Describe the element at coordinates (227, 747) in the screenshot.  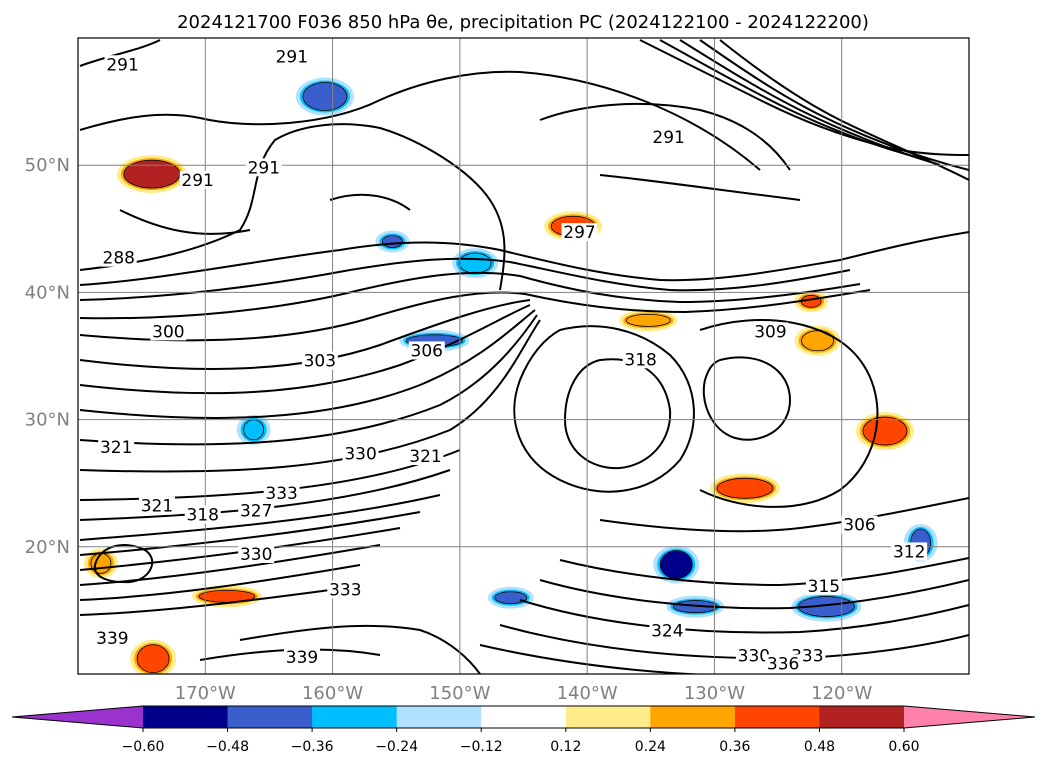
I see `colorbar-tick-label: −0.48` at that location.